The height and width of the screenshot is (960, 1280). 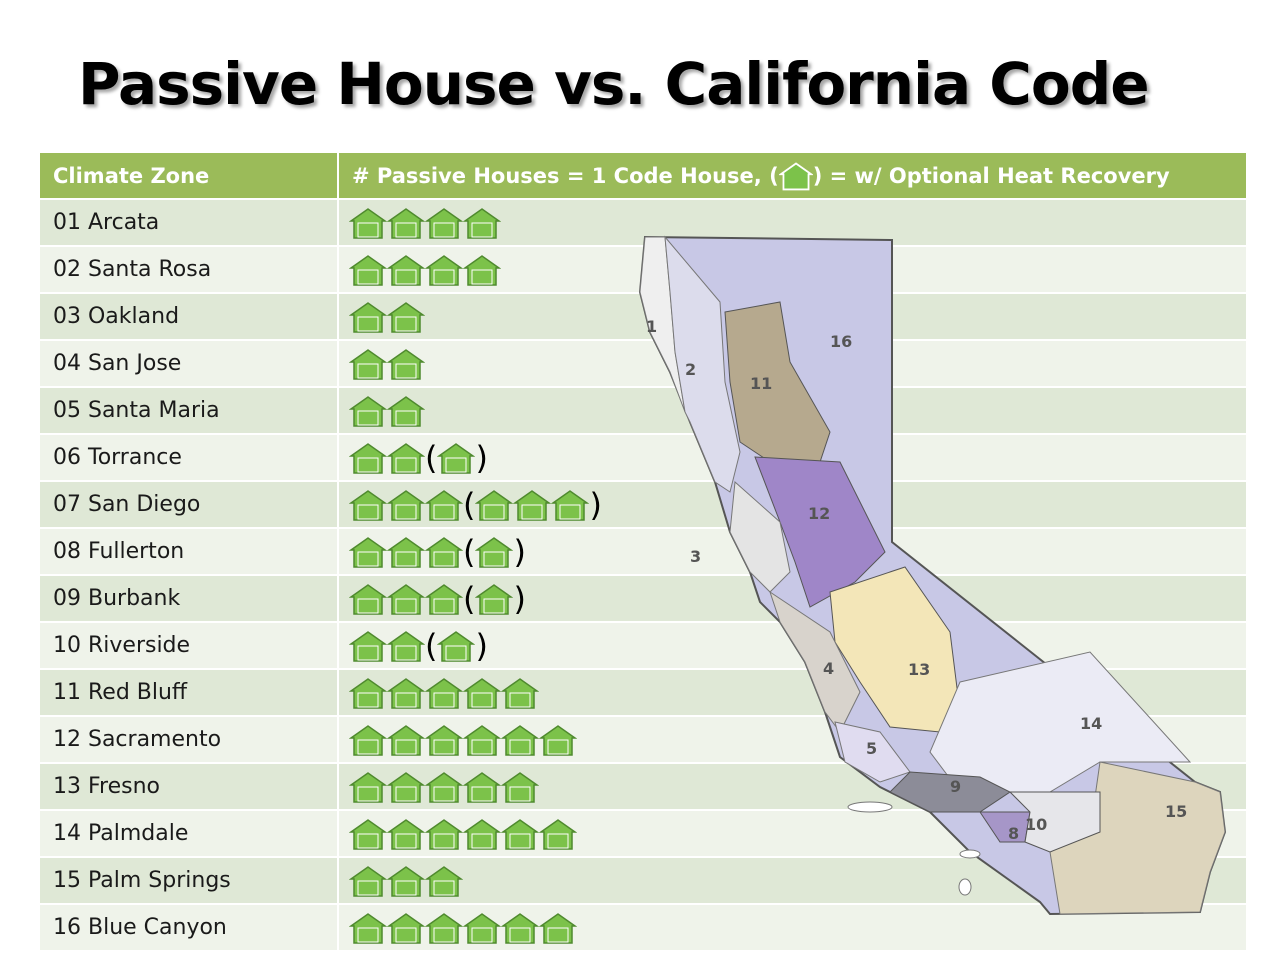 I want to click on table-row: 01 Arcata, so click(x=644, y=222).